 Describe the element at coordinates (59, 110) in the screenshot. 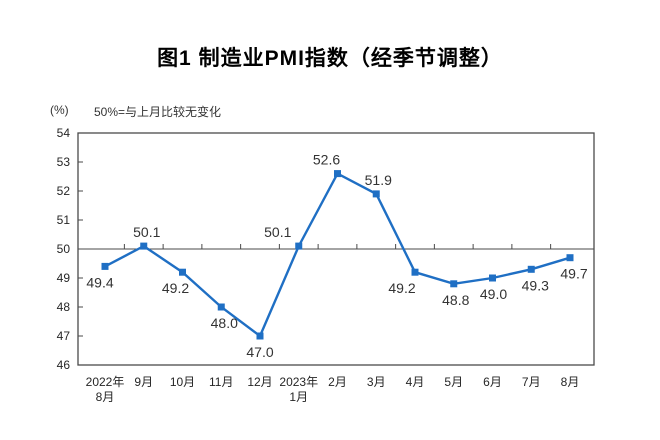

I see `y-axis-unit-label: (%)` at that location.